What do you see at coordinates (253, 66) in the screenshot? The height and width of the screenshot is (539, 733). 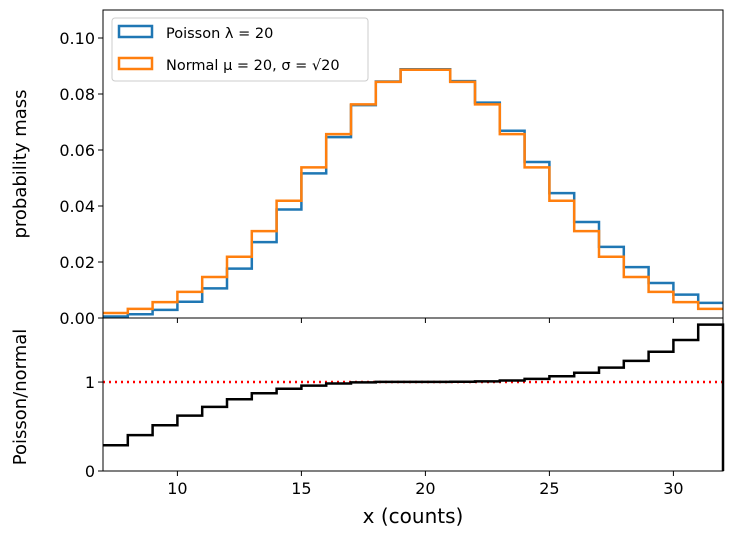 I see `legend-label-normal: Normal μ = 20, σ = √20` at bounding box center [253, 66].